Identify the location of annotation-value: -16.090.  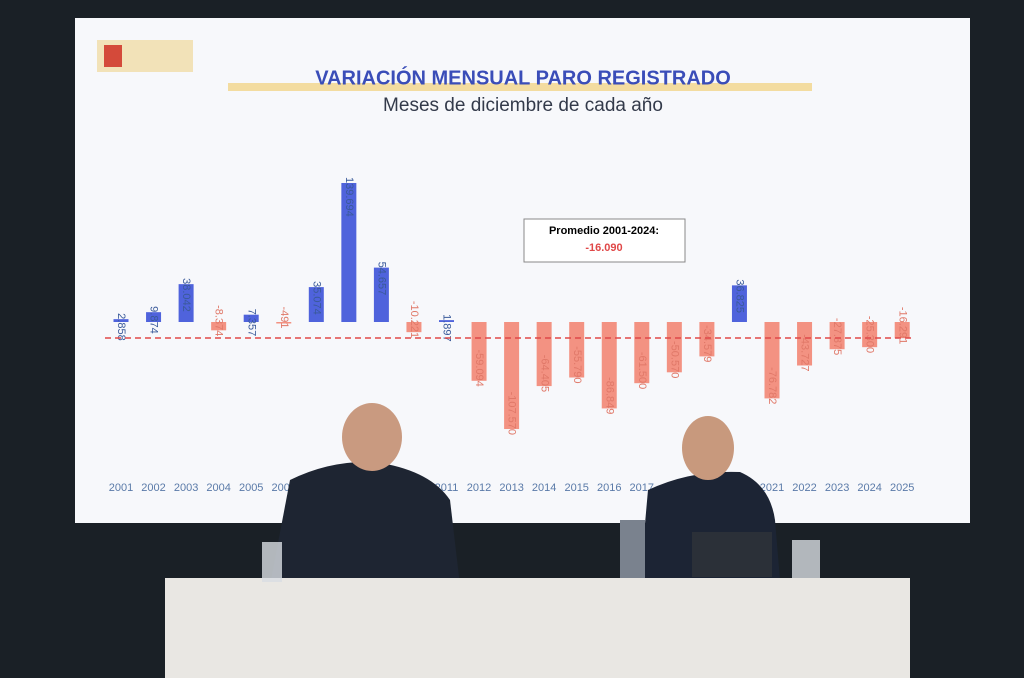
(603, 248).